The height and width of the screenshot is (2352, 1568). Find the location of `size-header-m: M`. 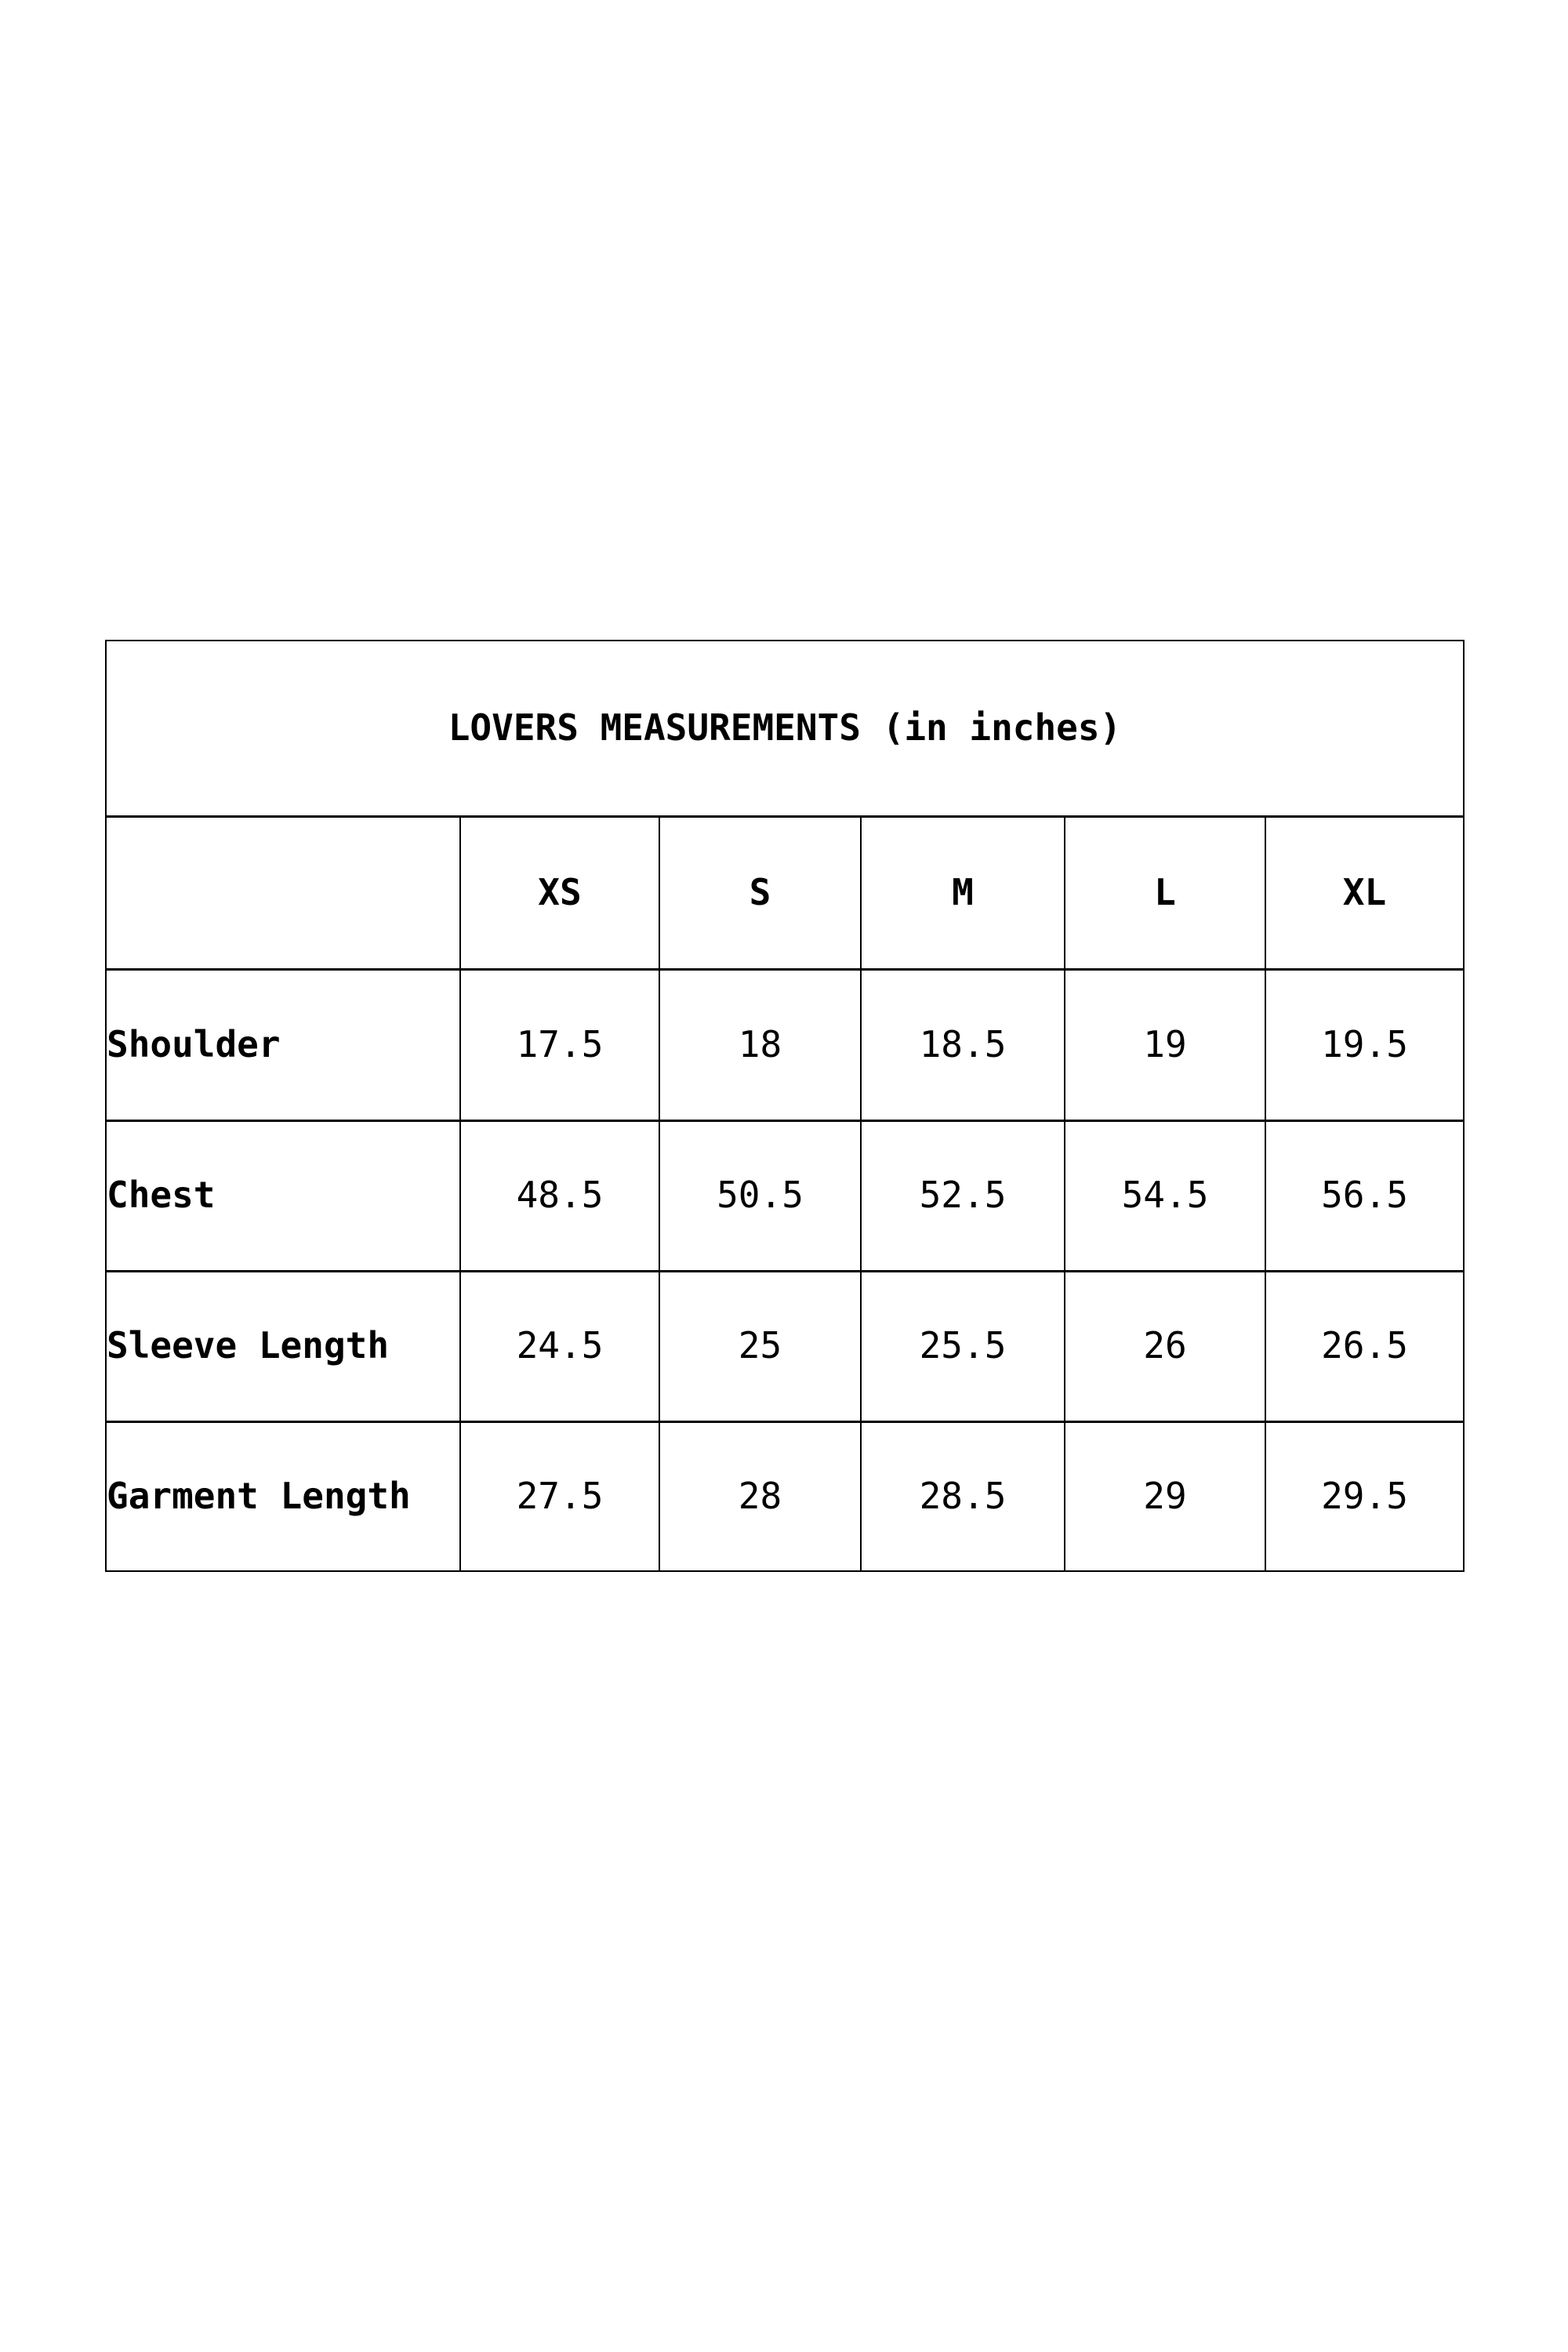

size-header-m: M is located at coordinates (962, 893).